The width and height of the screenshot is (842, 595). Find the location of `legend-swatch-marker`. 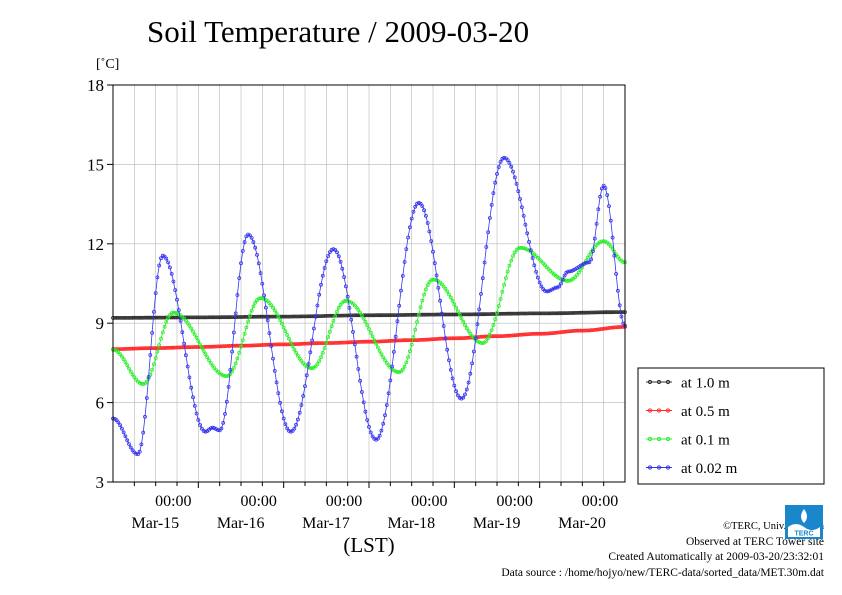

legend-swatch-marker is located at coordinates (668, 410).